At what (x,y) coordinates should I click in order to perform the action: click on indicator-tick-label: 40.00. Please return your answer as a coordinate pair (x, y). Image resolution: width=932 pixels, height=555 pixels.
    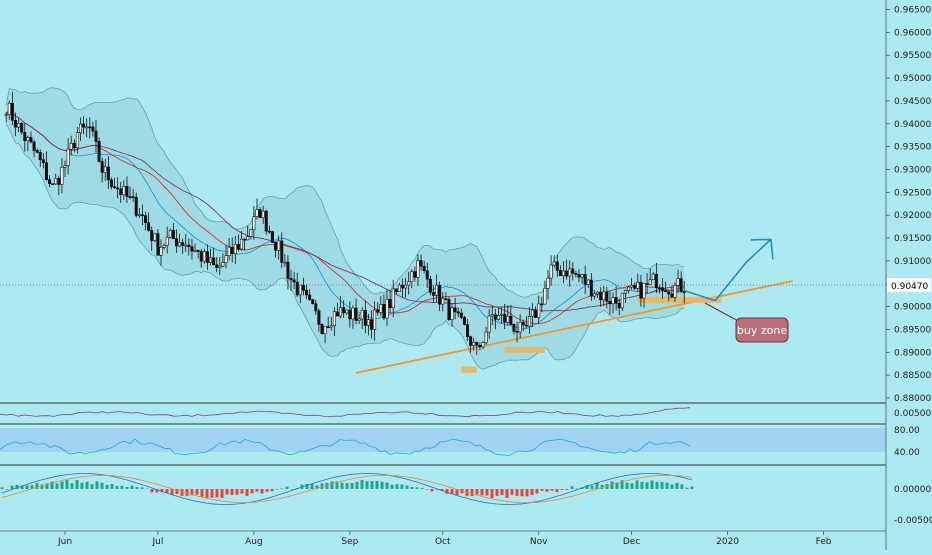
    Looking at the image, I should click on (907, 453).